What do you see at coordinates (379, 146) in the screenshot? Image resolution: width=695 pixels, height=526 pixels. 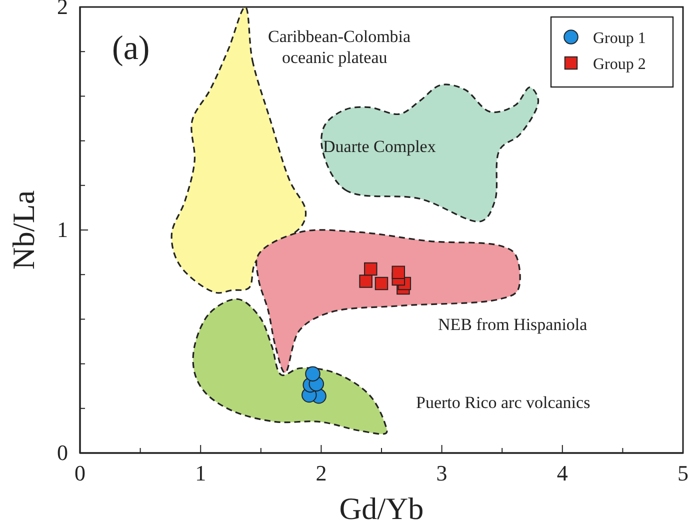 I see `annotation: Duarte Complex` at bounding box center [379, 146].